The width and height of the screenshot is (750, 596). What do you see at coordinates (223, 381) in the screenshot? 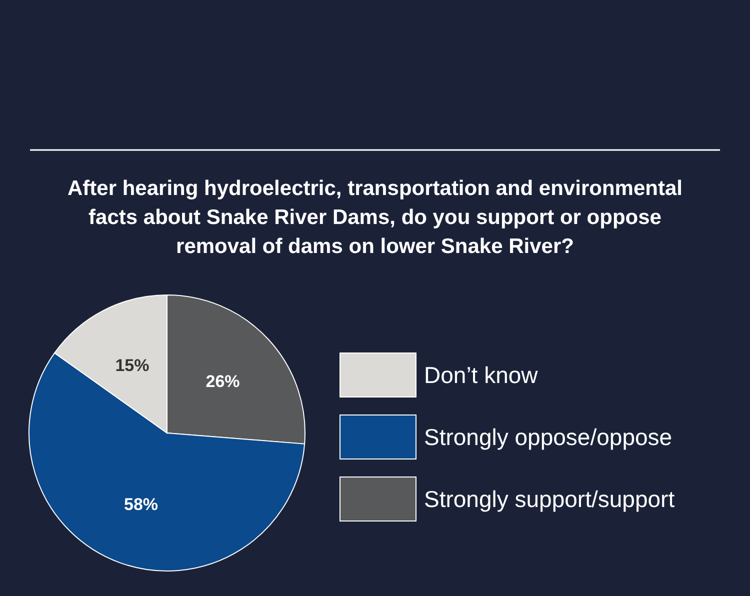
I see `data-label: 26%` at bounding box center [223, 381].